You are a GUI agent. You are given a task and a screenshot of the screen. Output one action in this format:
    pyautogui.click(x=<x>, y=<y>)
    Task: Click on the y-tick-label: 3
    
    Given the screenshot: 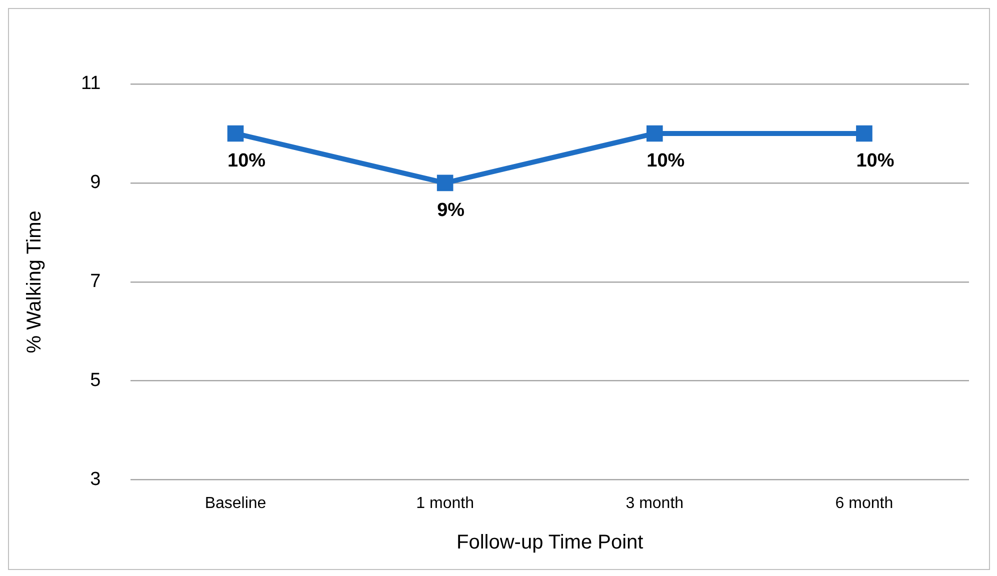 What is the action you would take?
    pyautogui.click(x=95, y=479)
    